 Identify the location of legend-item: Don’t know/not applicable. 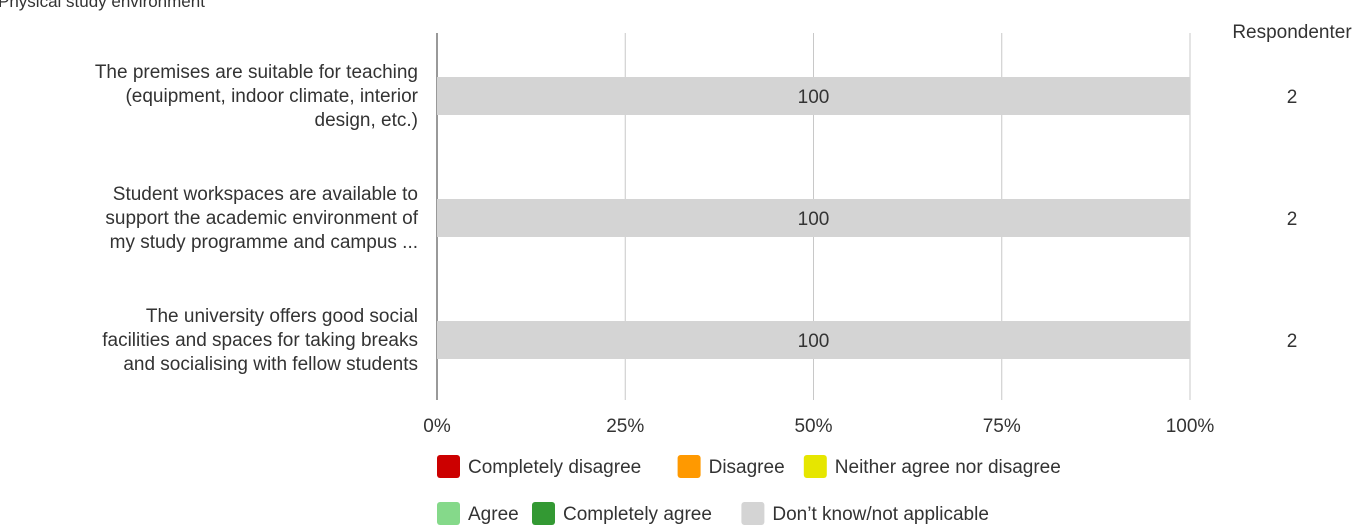
(865, 513).